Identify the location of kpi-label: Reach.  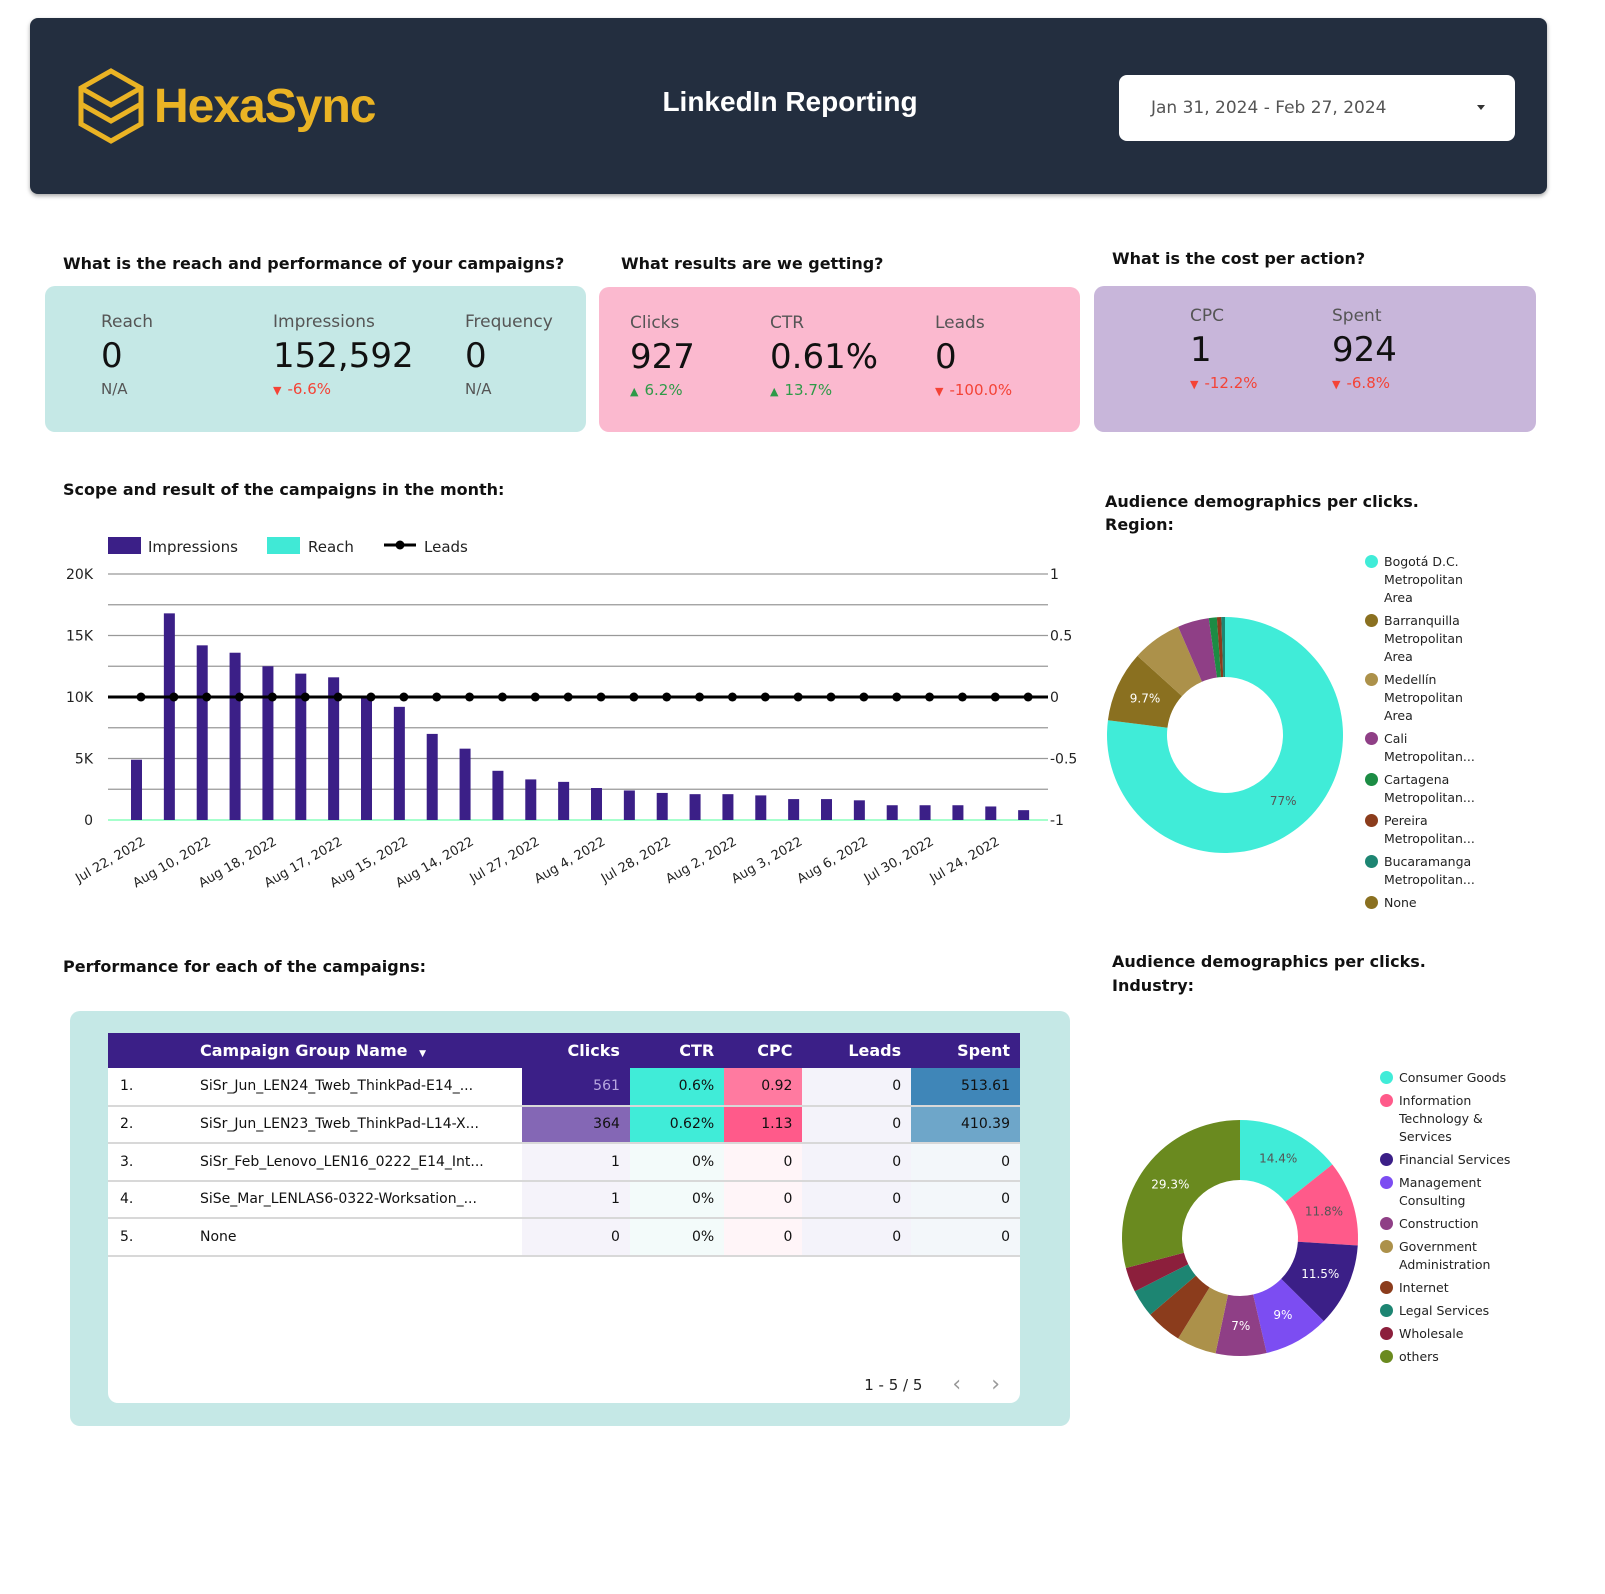
(127, 322).